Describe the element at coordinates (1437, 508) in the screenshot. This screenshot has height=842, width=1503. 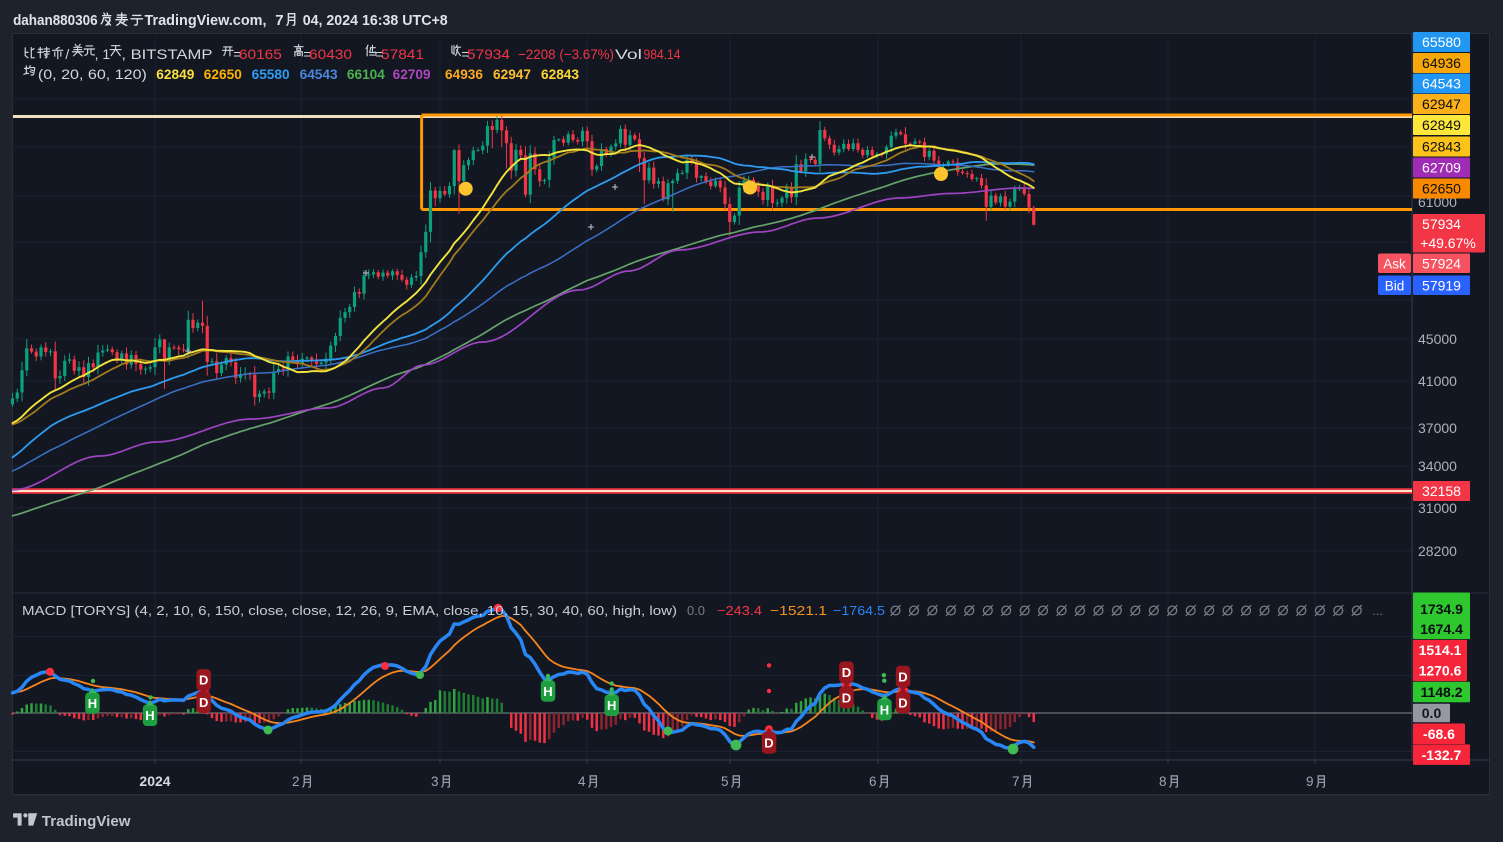
I see `svg-text: 31000` at that location.